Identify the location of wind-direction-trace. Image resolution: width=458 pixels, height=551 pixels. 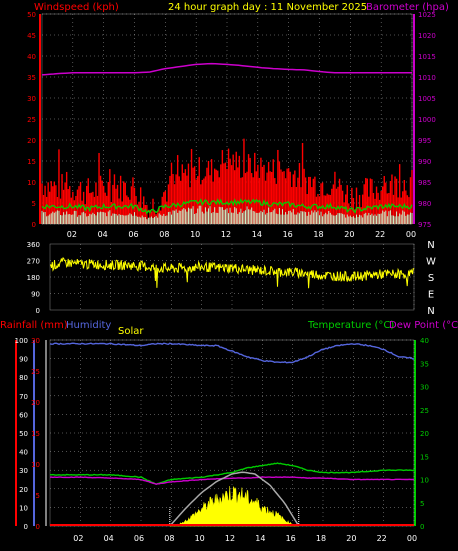
(232, 273).